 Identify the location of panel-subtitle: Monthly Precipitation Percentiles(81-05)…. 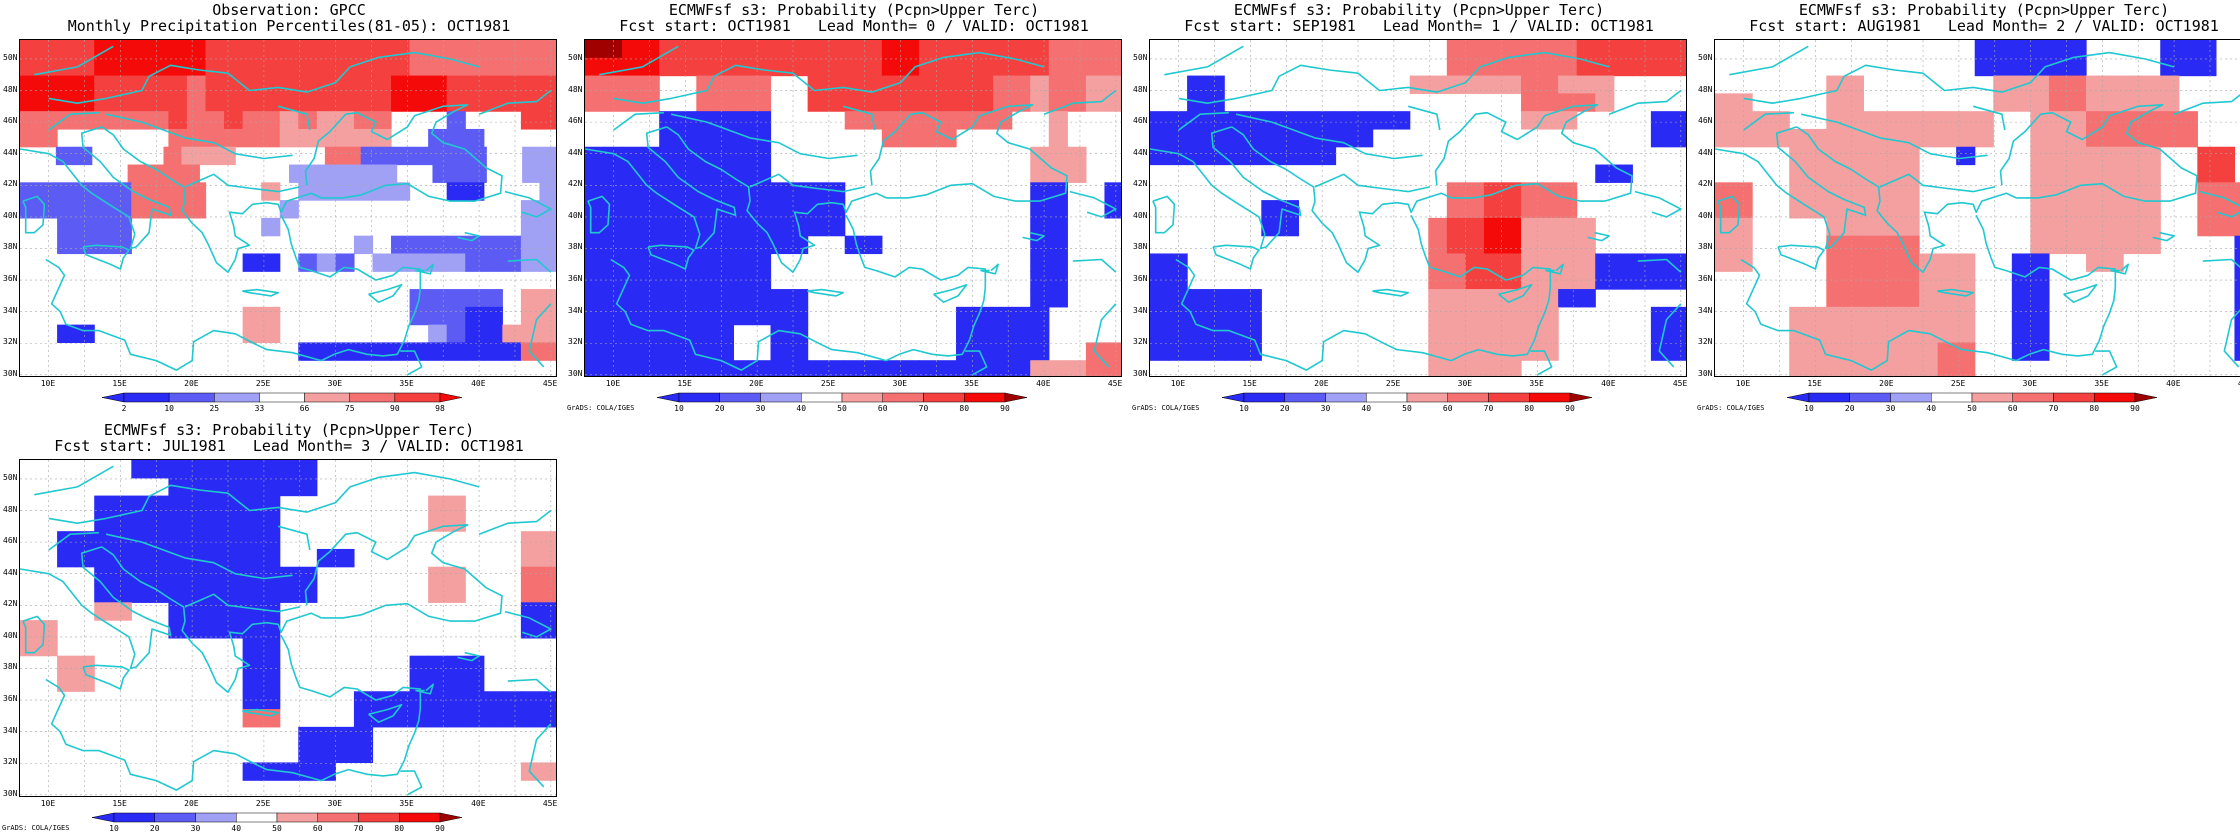
(289, 26).